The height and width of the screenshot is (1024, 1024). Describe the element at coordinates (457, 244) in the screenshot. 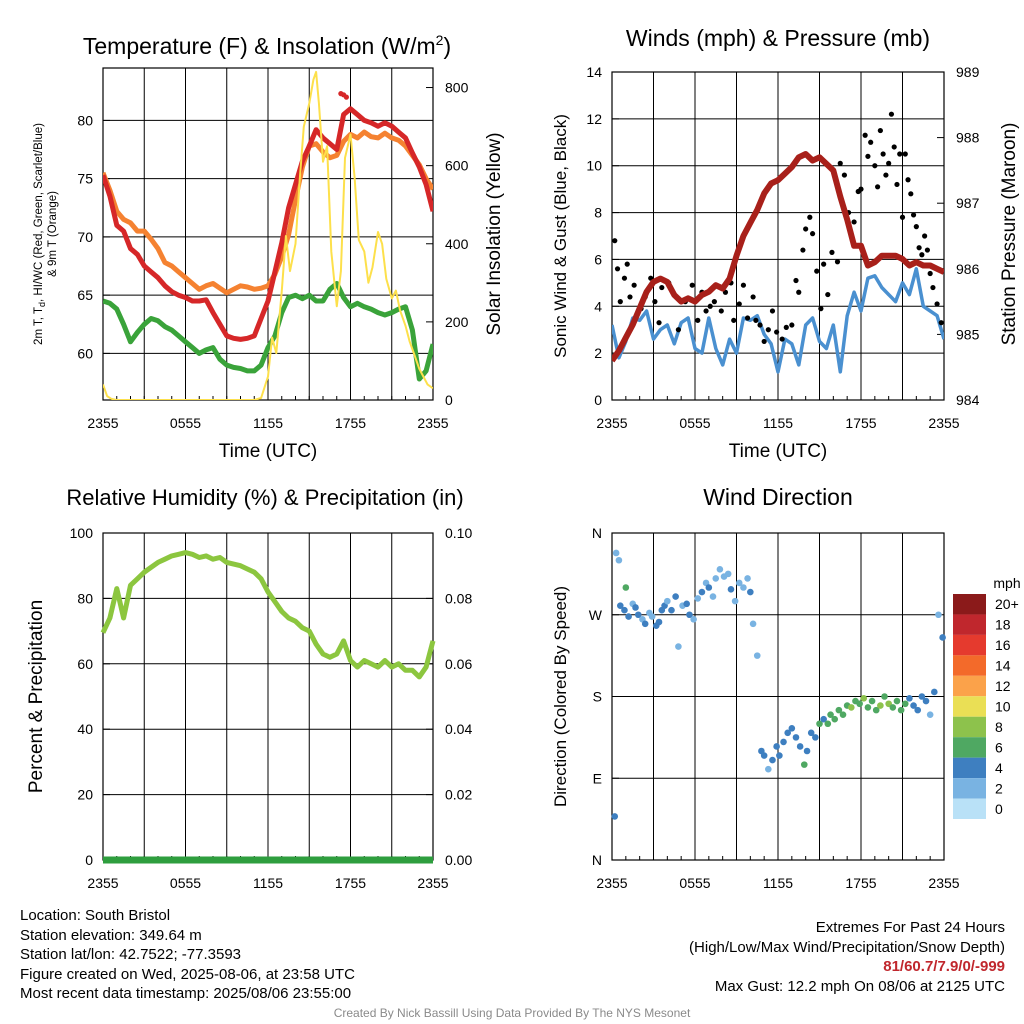

I see `y2-tick-label: 400` at that location.